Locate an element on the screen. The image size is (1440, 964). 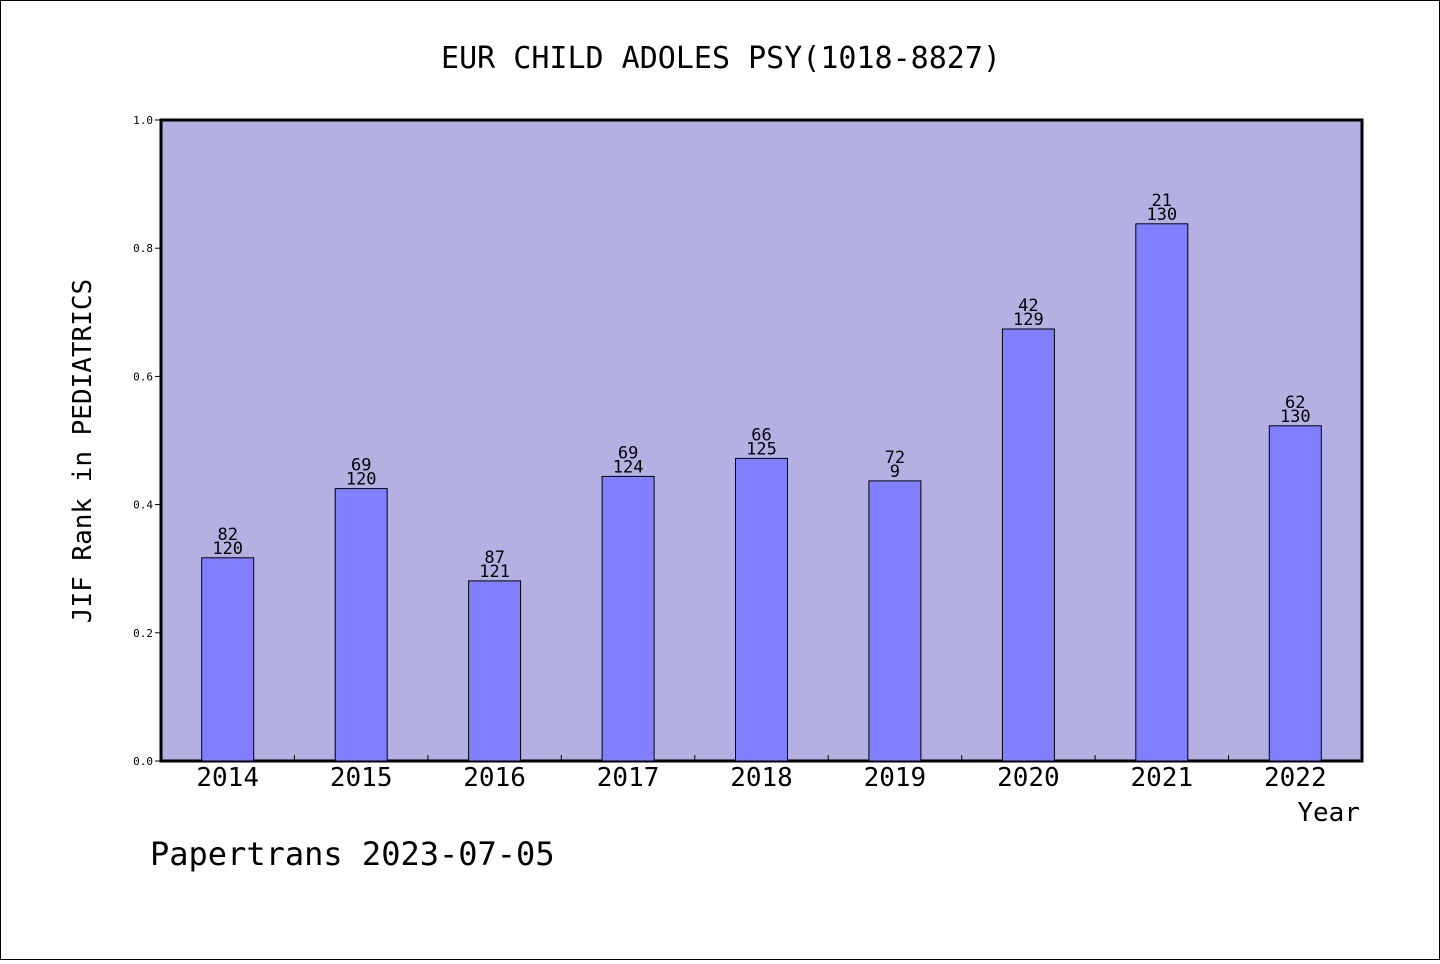
x-tick-label-2019: 2019 is located at coordinates (895, 778).